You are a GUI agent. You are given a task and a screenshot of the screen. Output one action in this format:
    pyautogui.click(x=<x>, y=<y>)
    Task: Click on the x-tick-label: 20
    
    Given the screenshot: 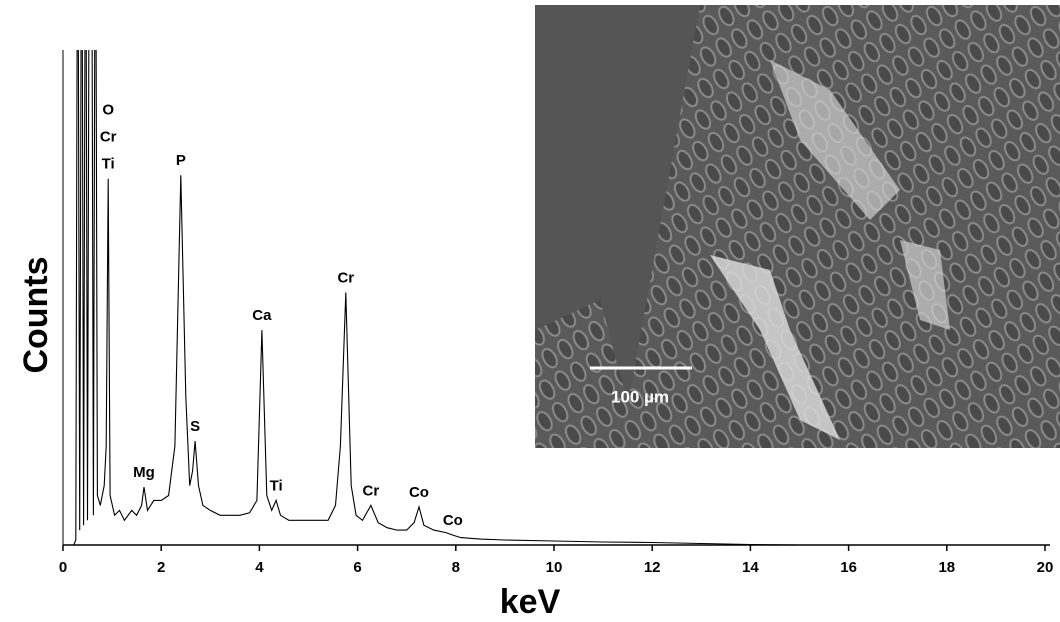 What is the action you would take?
    pyautogui.click(x=1045, y=567)
    